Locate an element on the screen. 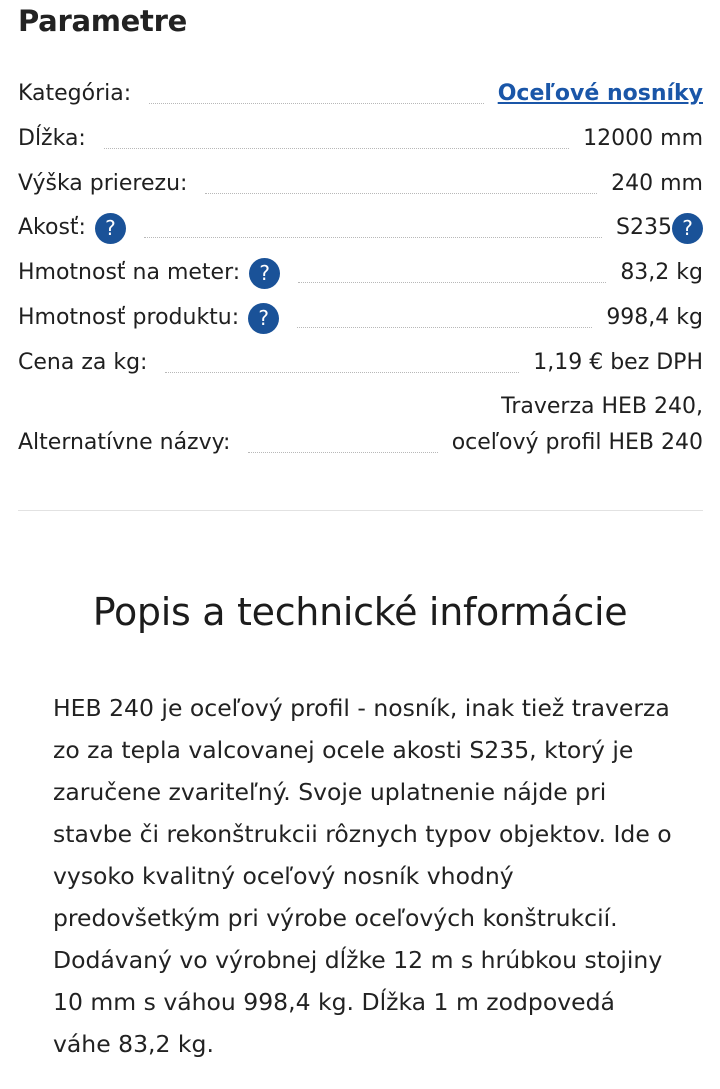 This screenshot has height=1089, width=720. param-label-alt-names: Alternatívne názvy: is located at coordinates (124, 442).